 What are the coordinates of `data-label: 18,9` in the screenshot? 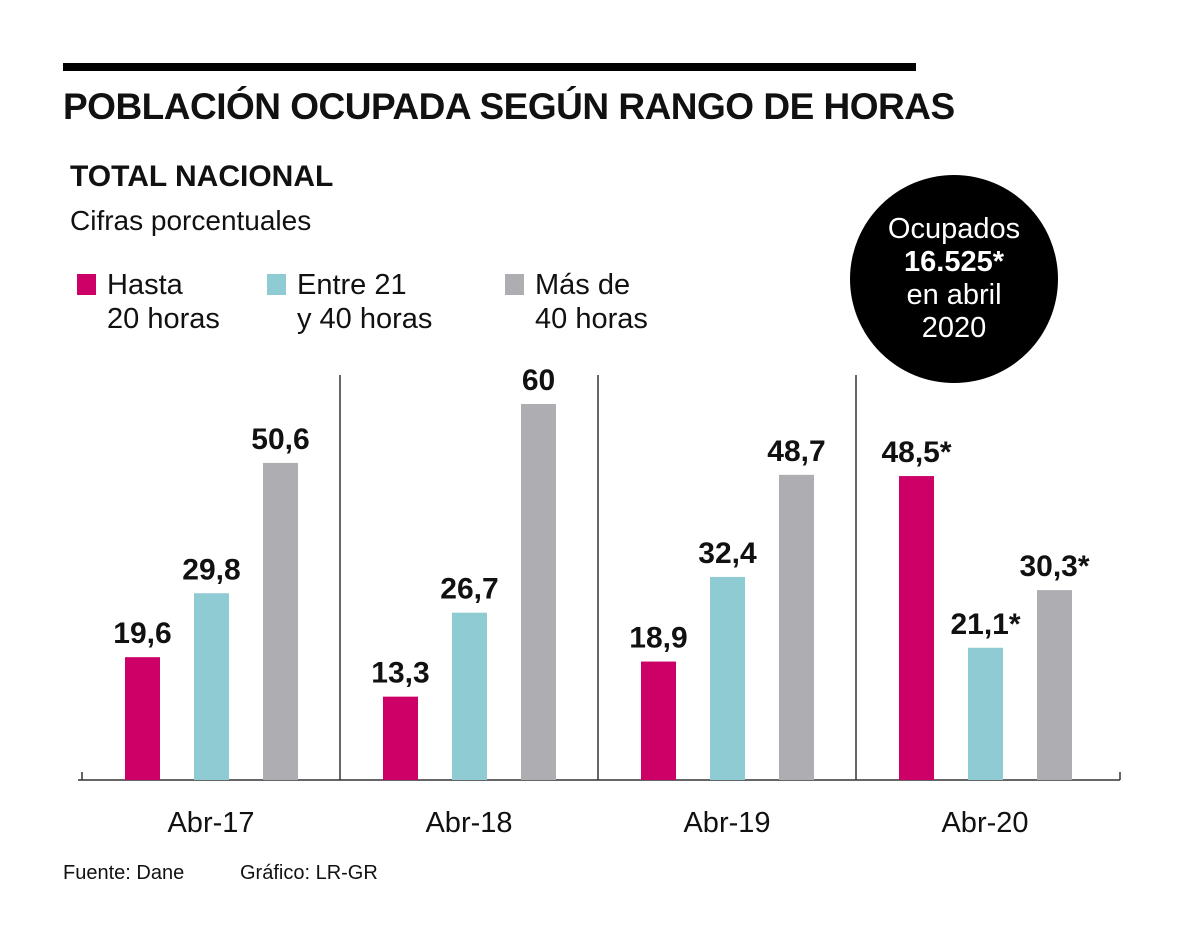 It's located at (658, 638).